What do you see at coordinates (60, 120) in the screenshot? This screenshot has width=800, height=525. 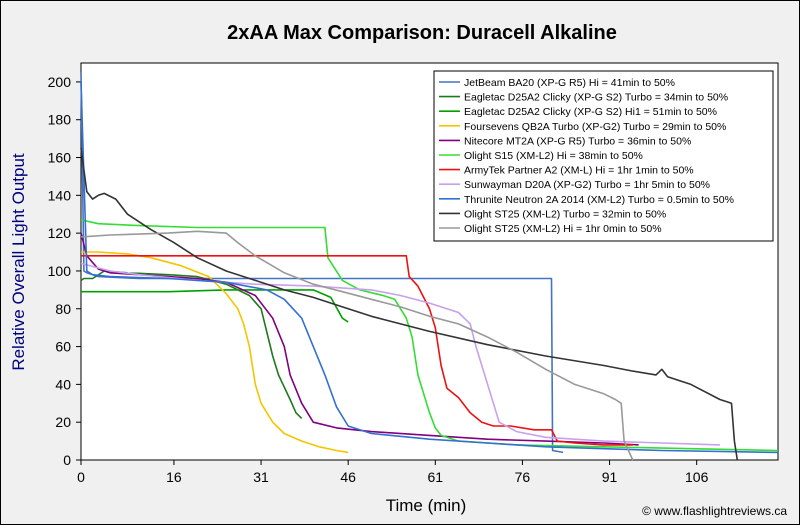 I see `y-tick-label: 180` at bounding box center [60, 120].